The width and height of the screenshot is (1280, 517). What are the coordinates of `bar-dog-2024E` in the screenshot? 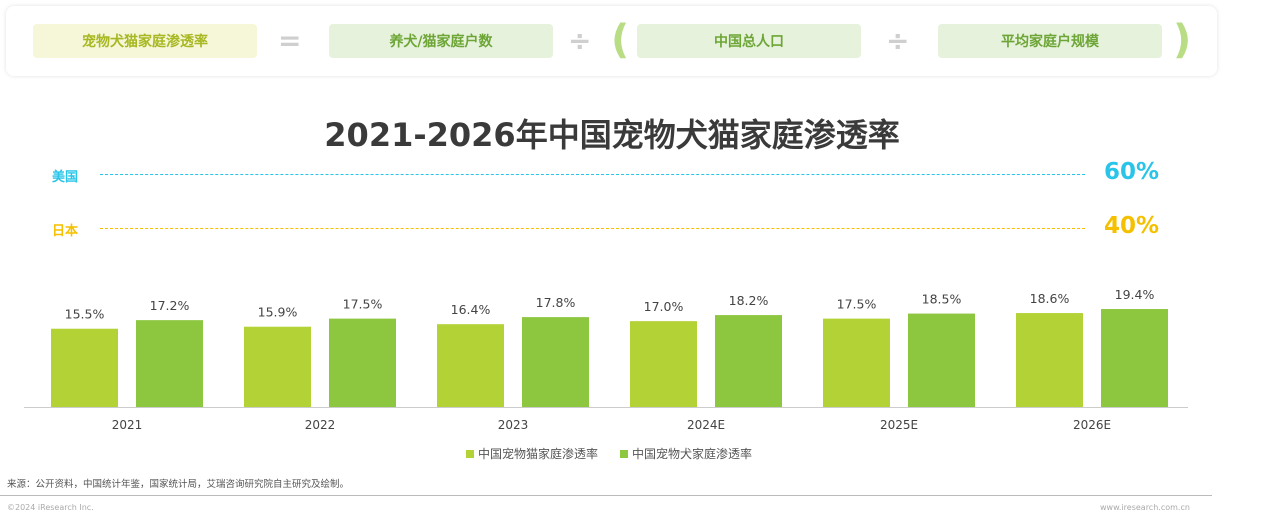 It's located at (748, 361).